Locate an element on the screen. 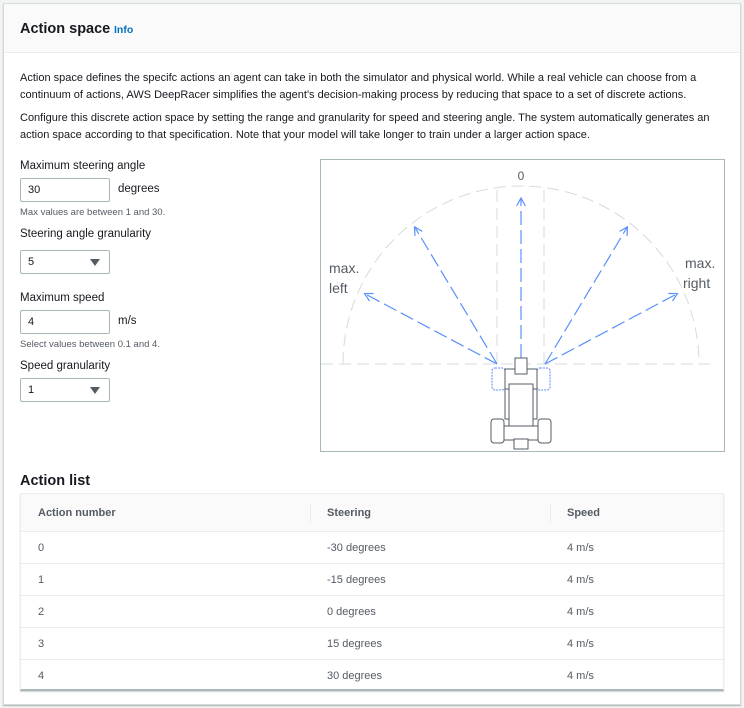 The height and width of the screenshot is (708, 744). table-row: 0 -30 degrees 4 m/s is located at coordinates (372, 547).